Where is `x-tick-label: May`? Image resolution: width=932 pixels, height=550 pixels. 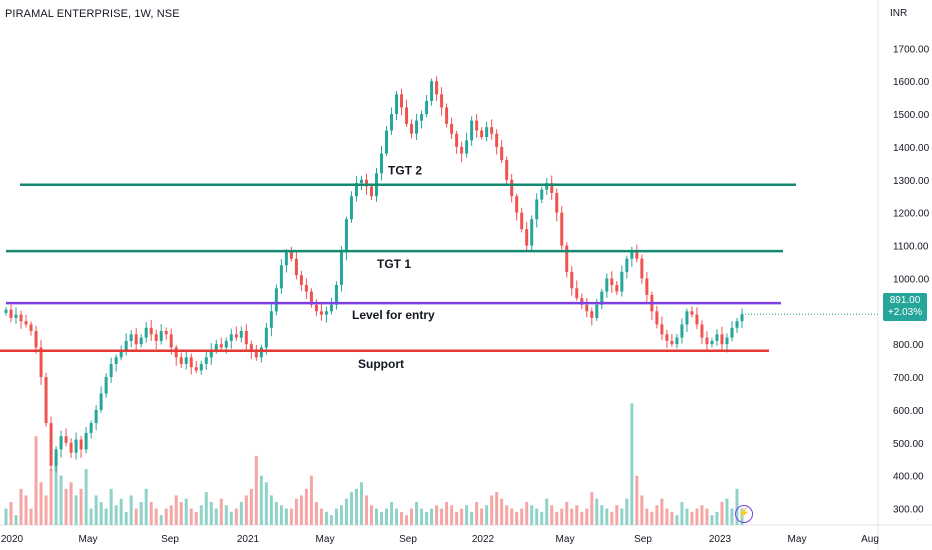
x-tick-label: May is located at coordinates (565, 539).